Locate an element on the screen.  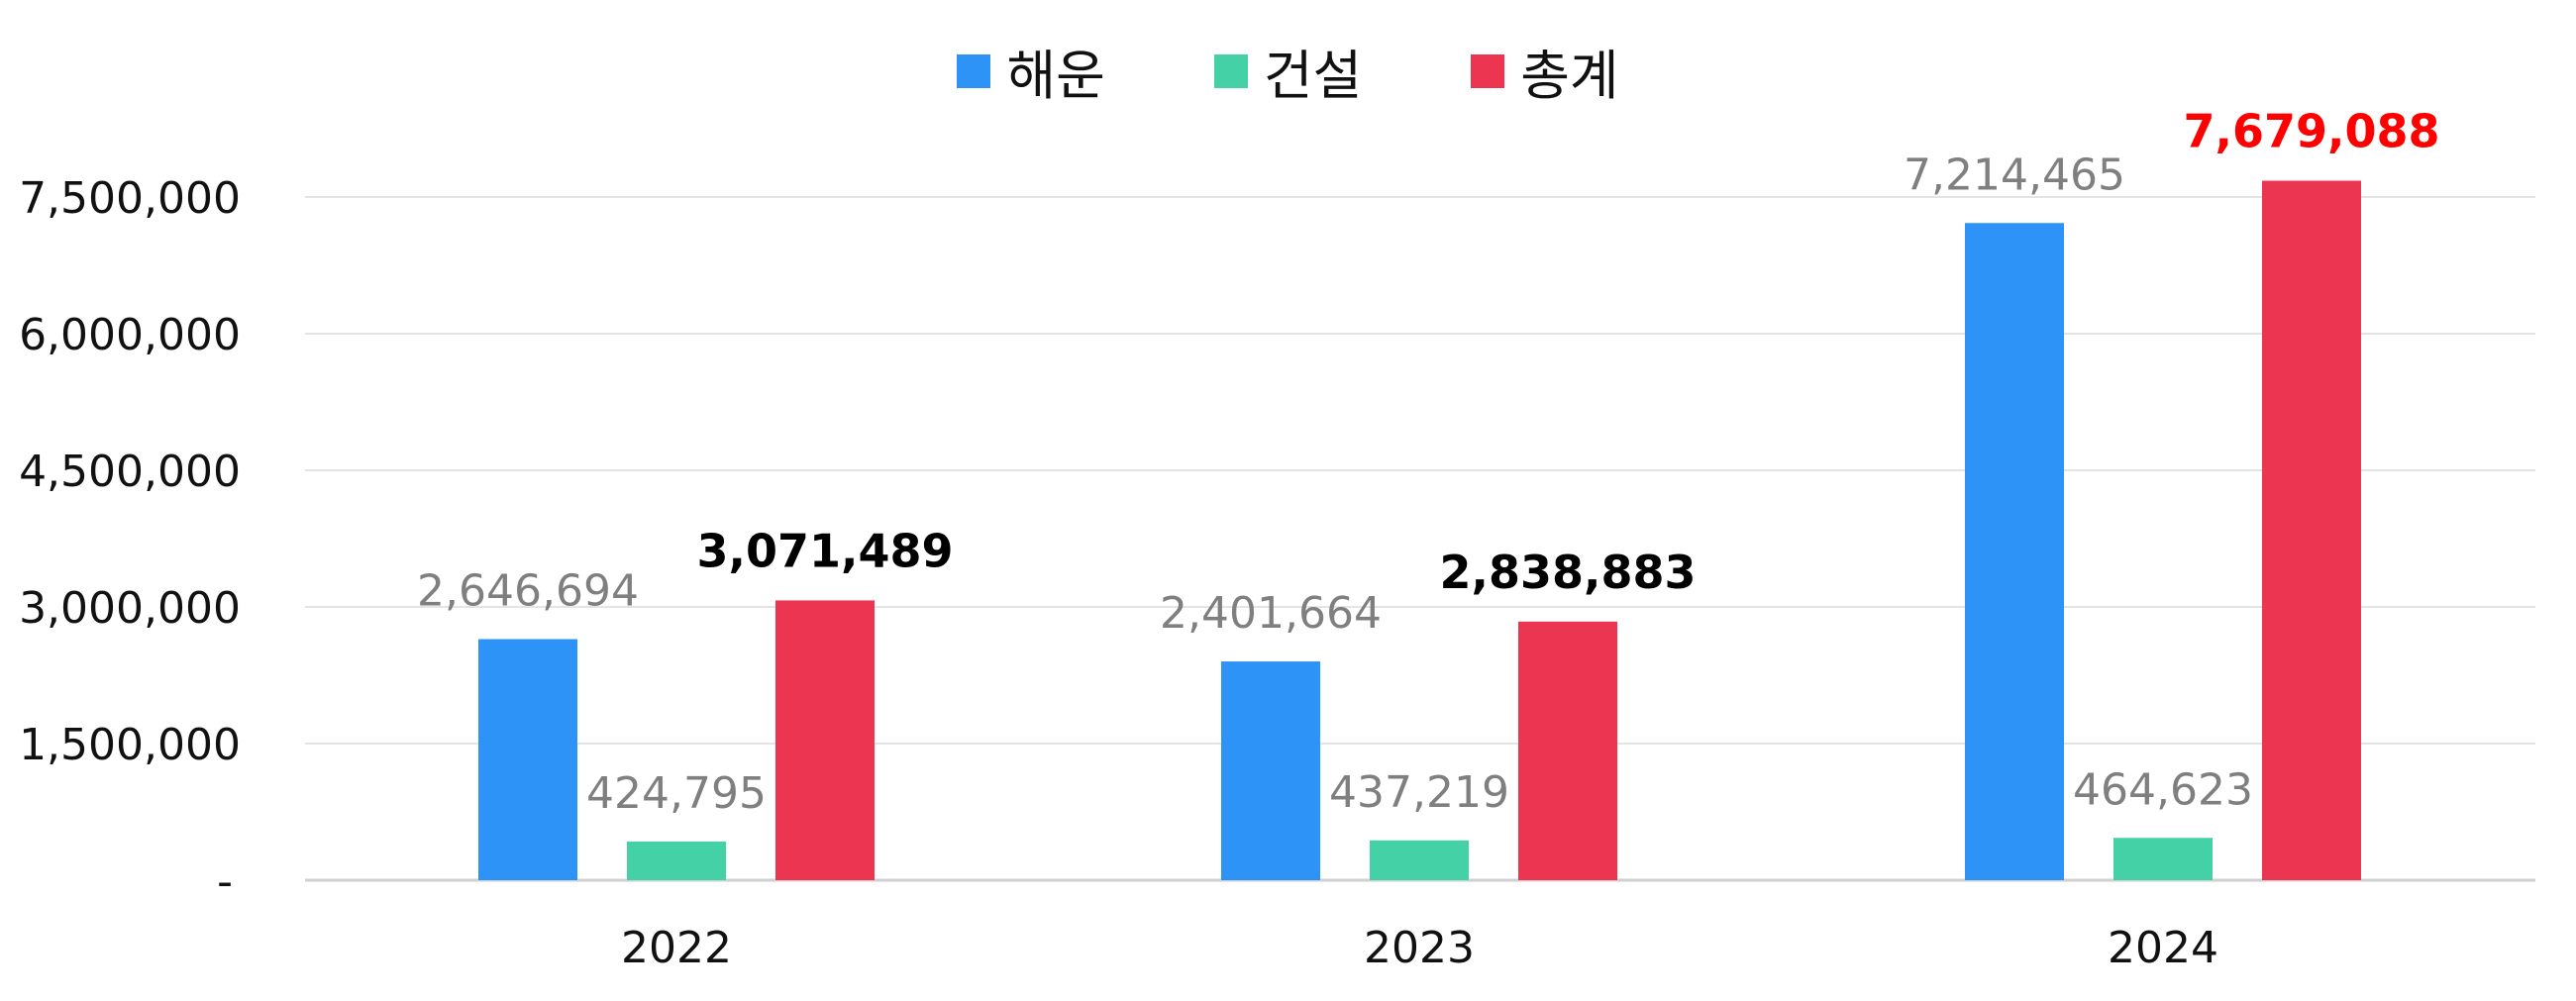
legend-label-construction: 건설 is located at coordinates (1313, 76).